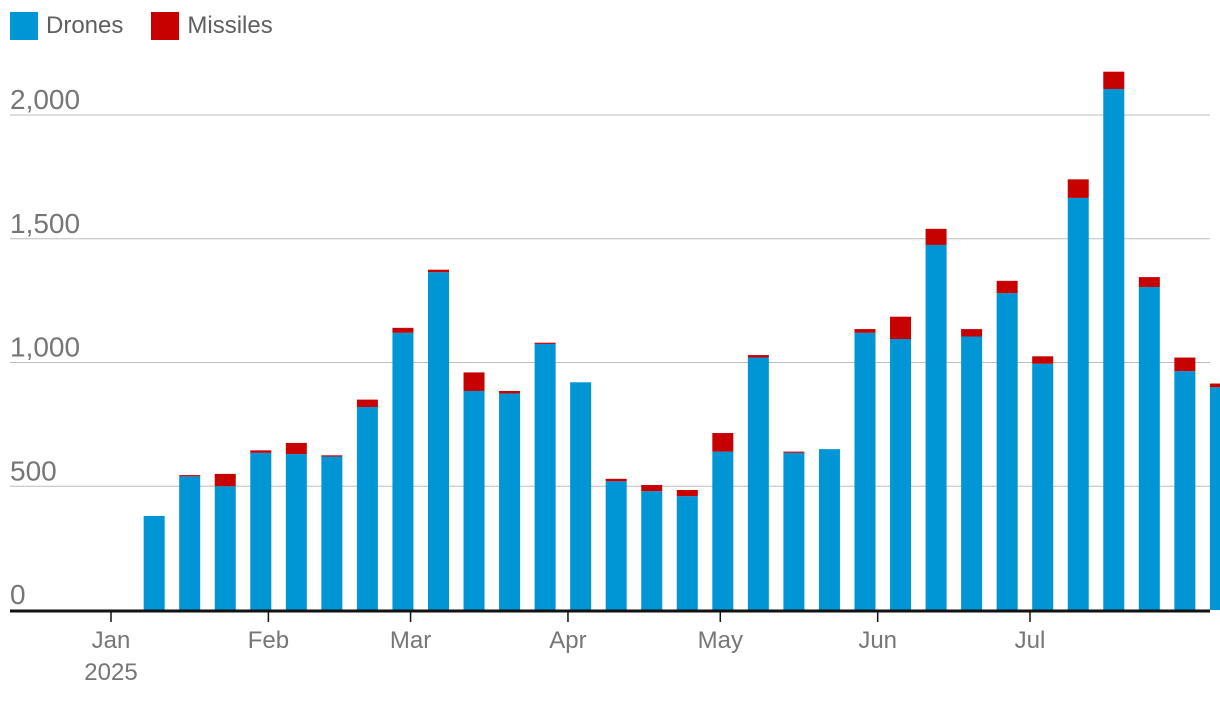 This screenshot has width=1220, height=708. What do you see at coordinates (1030, 640) in the screenshot?
I see `x-tick-label: Jul` at bounding box center [1030, 640].